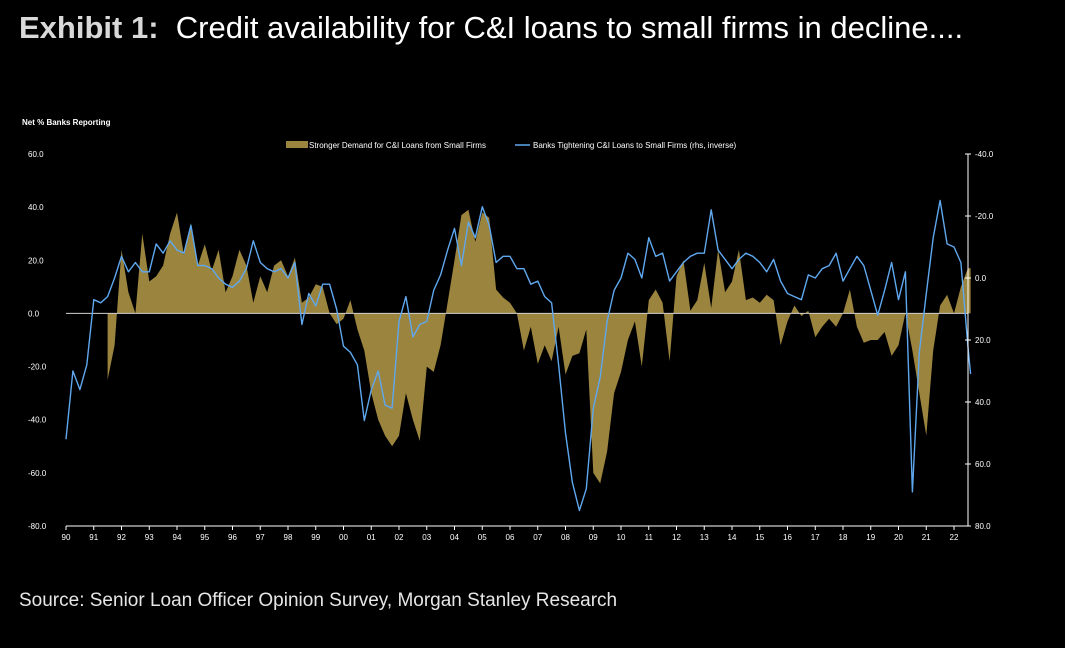  What do you see at coordinates (315, 537) in the screenshot?
I see `x-axis-tick-label: 99` at bounding box center [315, 537].